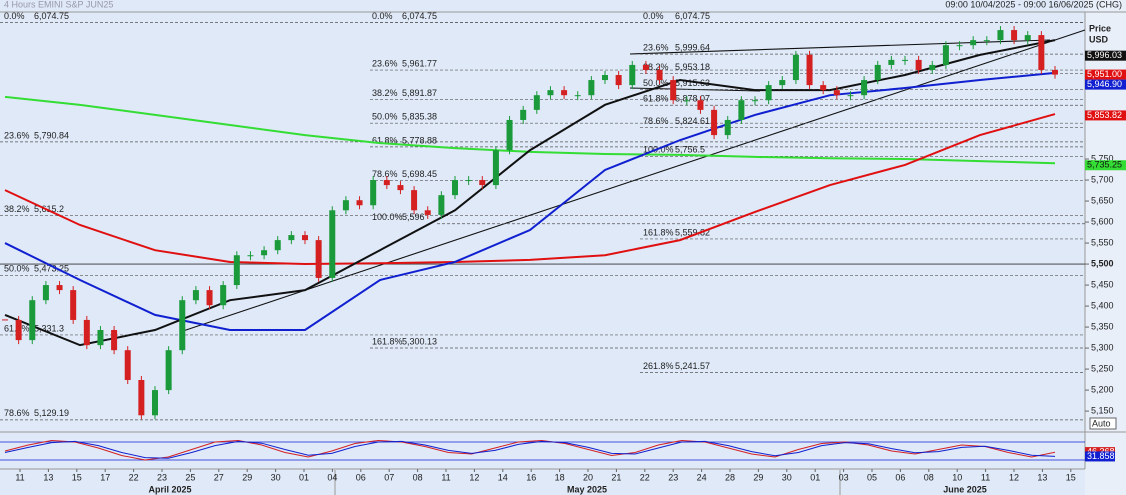 Image resolution: width=1126 pixels, height=495 pixels. I want to click on x-tick-label: 24, so click(702, 477).